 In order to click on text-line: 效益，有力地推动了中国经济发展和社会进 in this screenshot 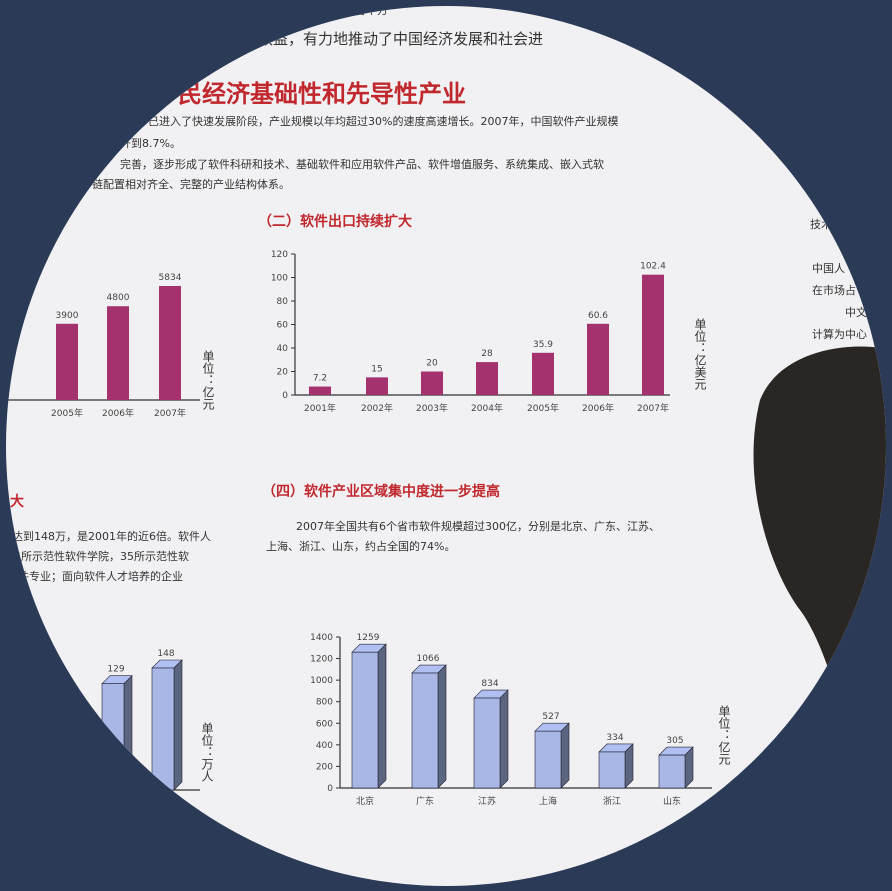, I will do `click(400, 39)`.